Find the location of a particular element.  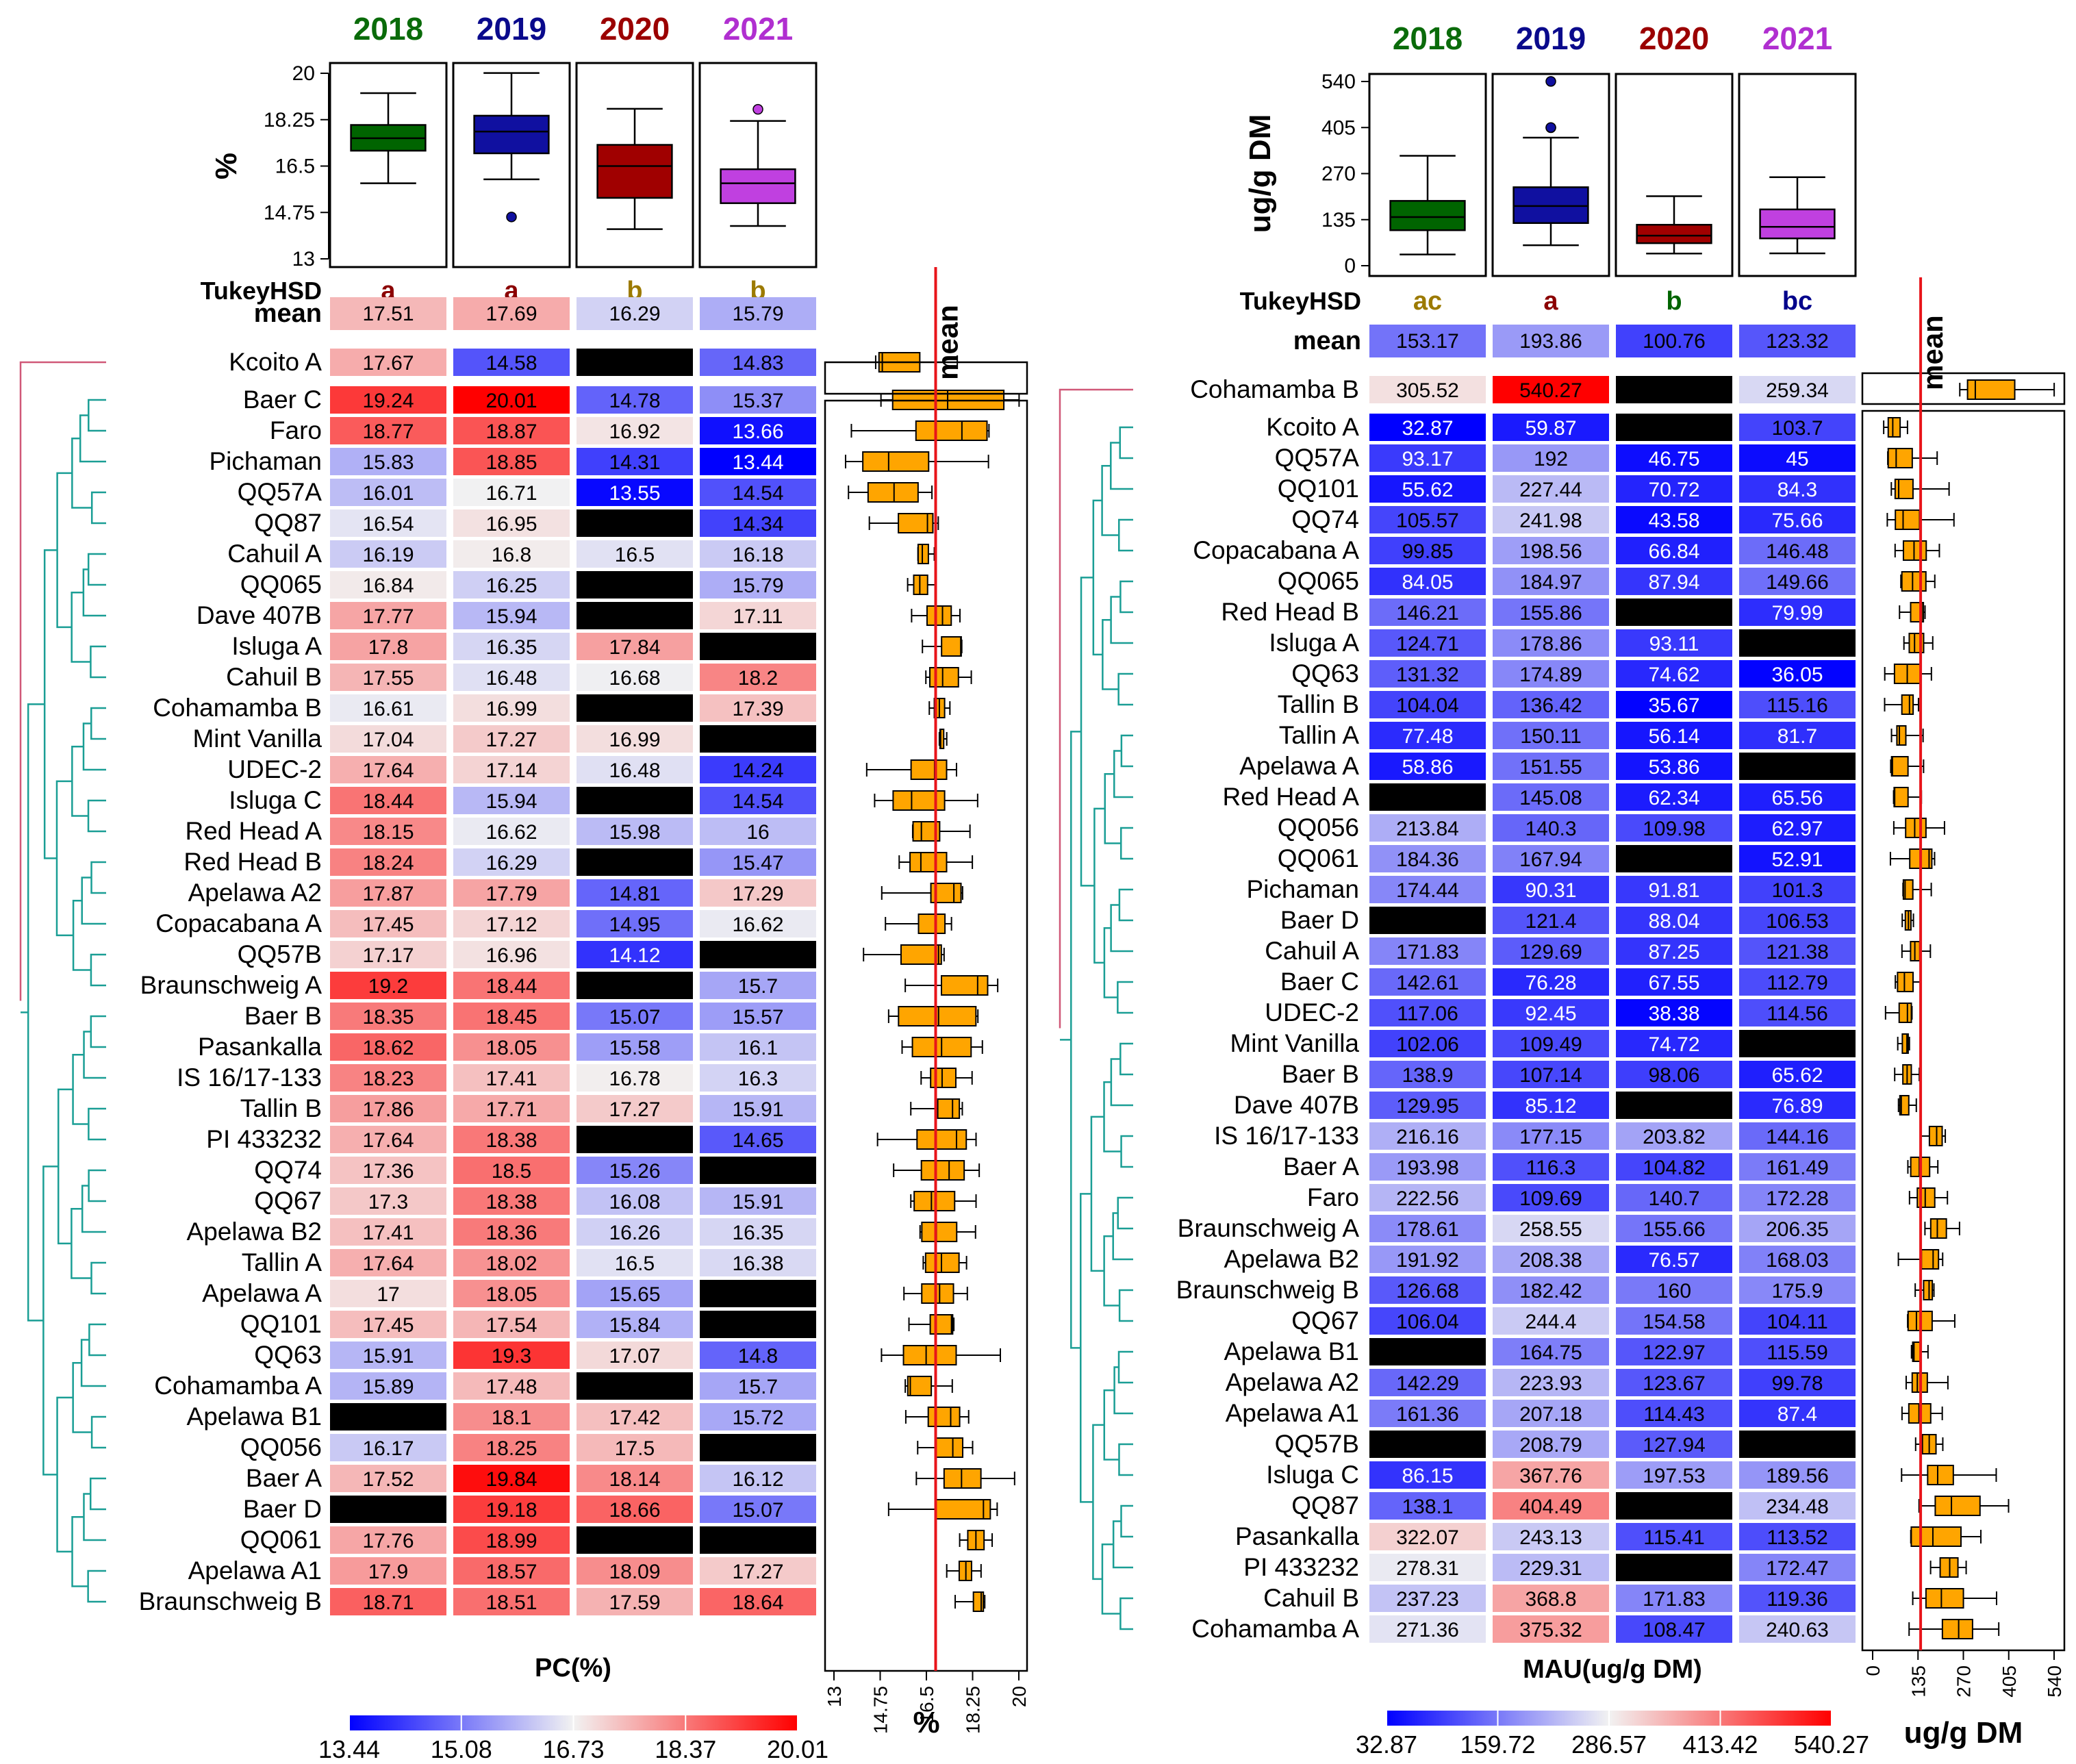

heat-cell-value: 87.94 is located at coordinates (1674, 582).